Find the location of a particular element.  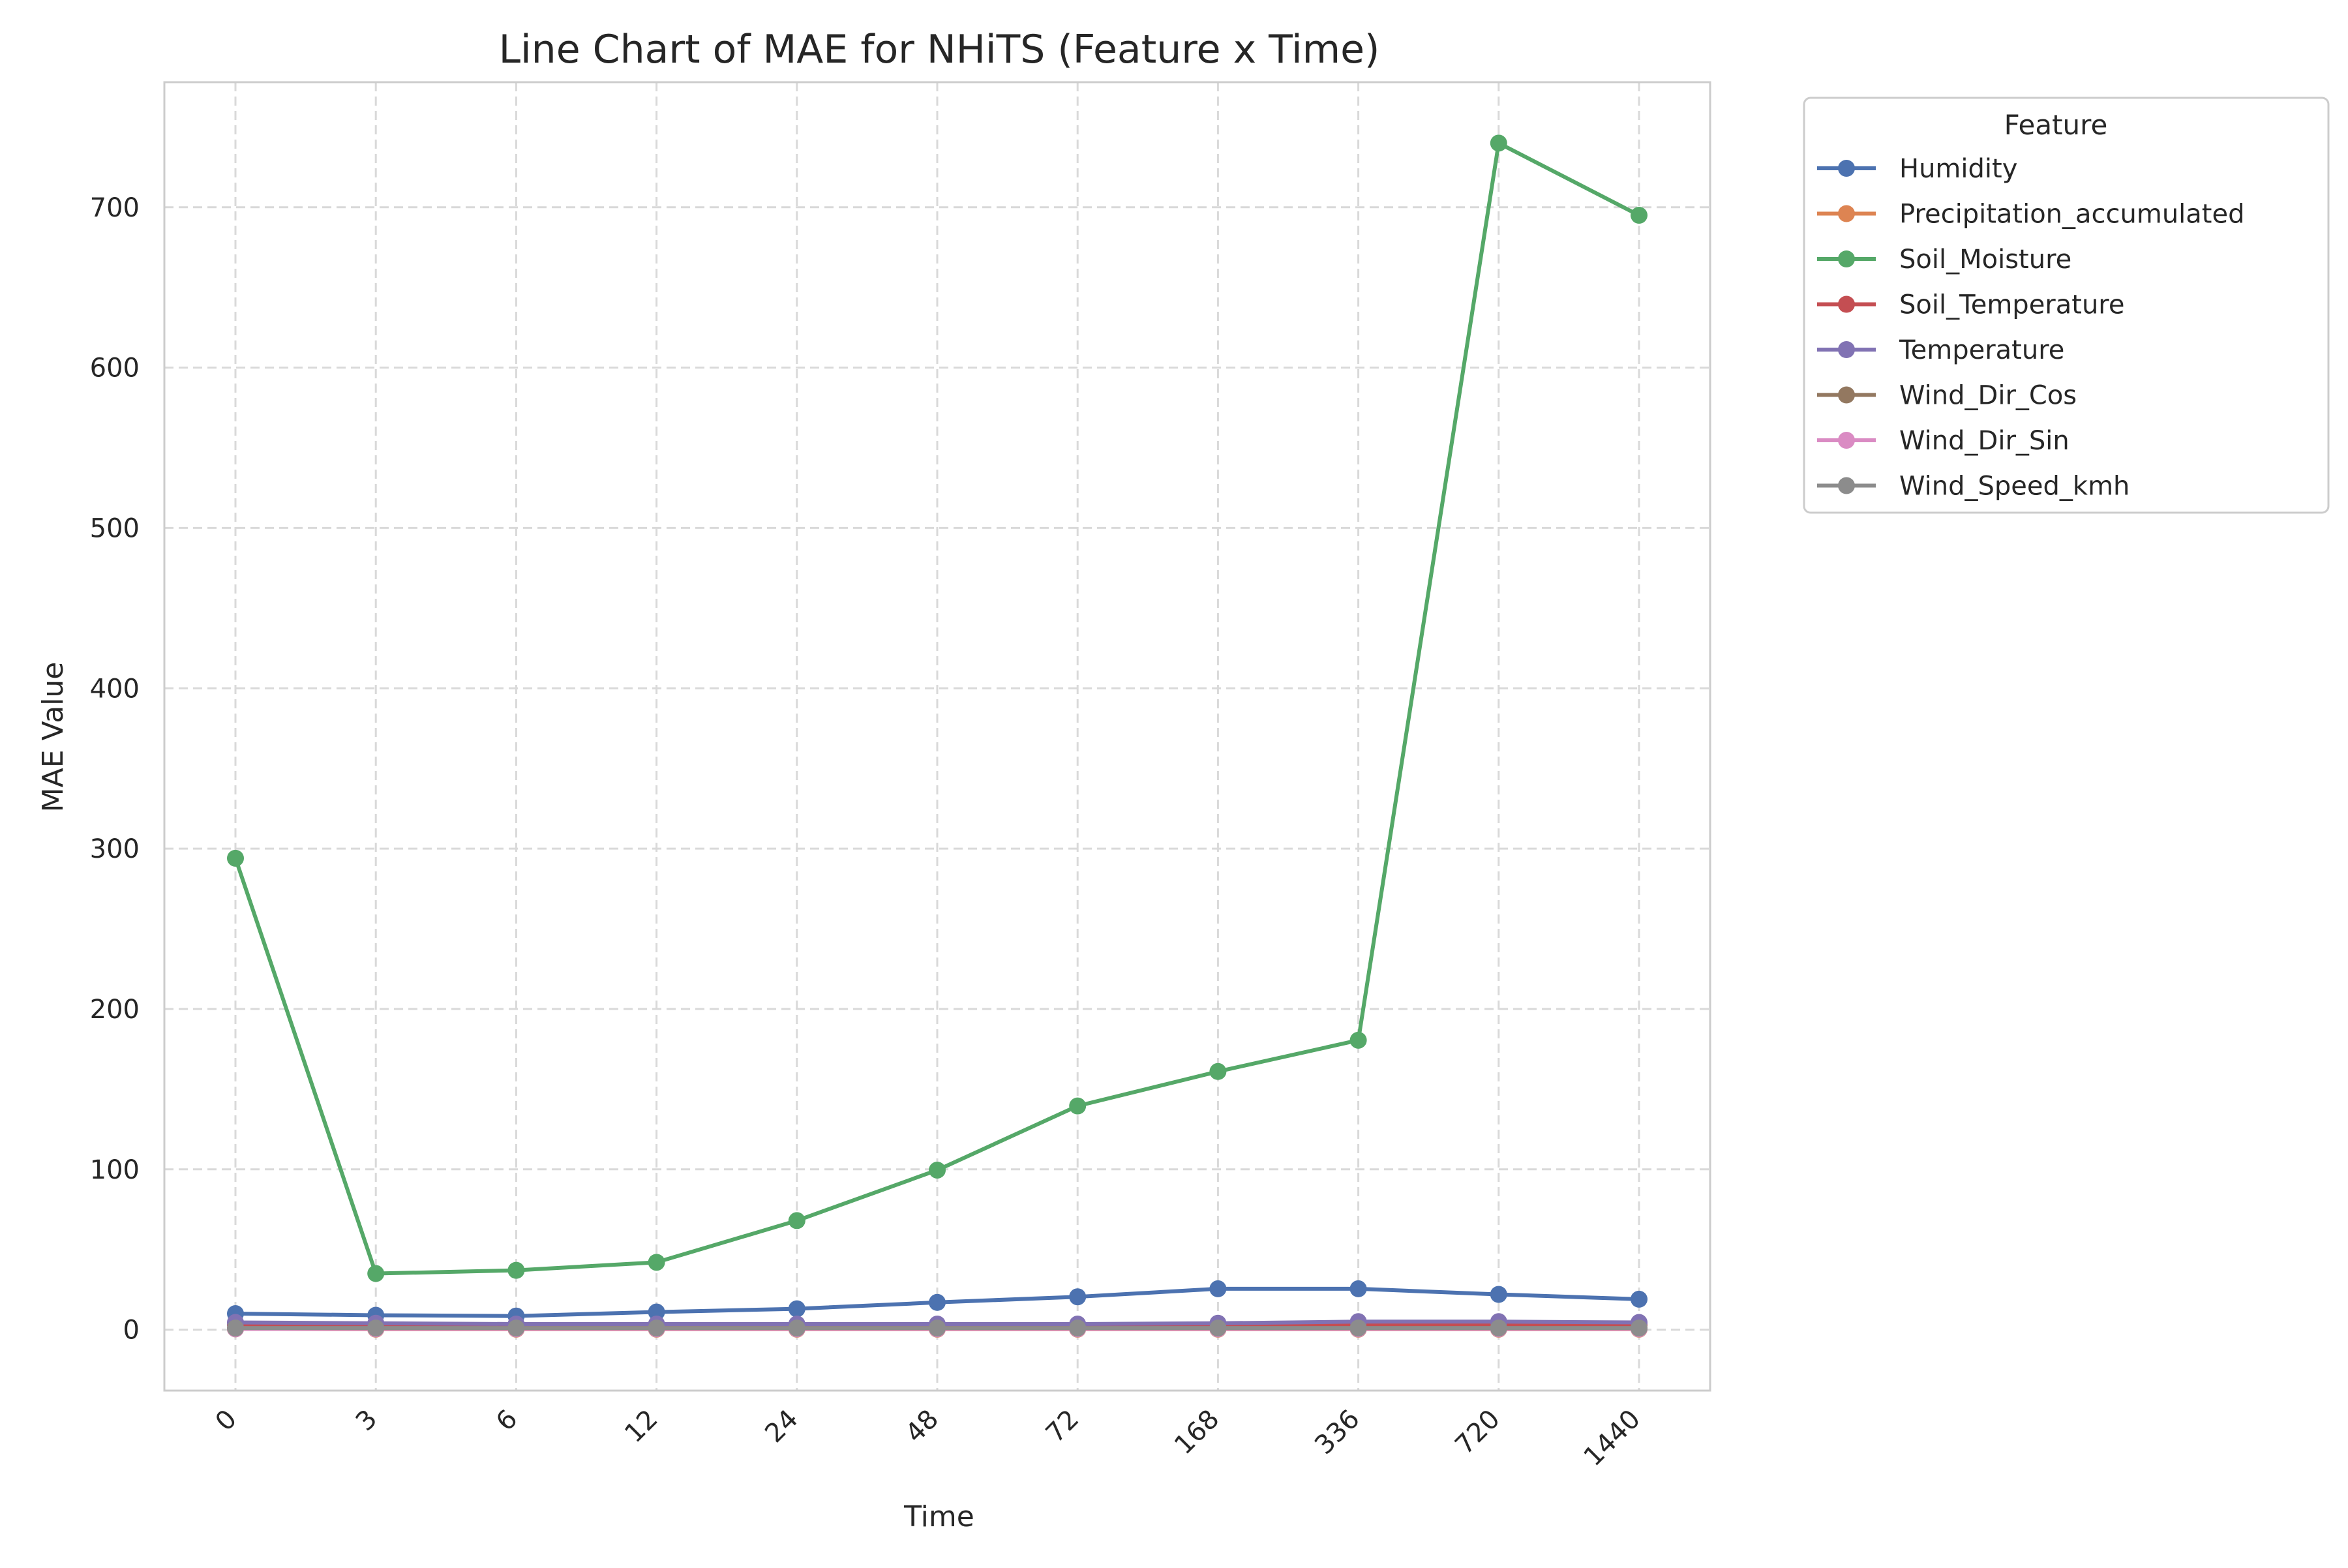

y-axis-label: MAE Value is located at coordinates (54, 737).